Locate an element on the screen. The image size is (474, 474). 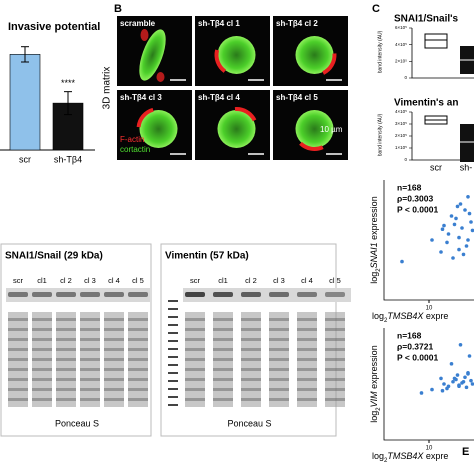
label-gene: TMSB4X is located at coordinates (405, 316).